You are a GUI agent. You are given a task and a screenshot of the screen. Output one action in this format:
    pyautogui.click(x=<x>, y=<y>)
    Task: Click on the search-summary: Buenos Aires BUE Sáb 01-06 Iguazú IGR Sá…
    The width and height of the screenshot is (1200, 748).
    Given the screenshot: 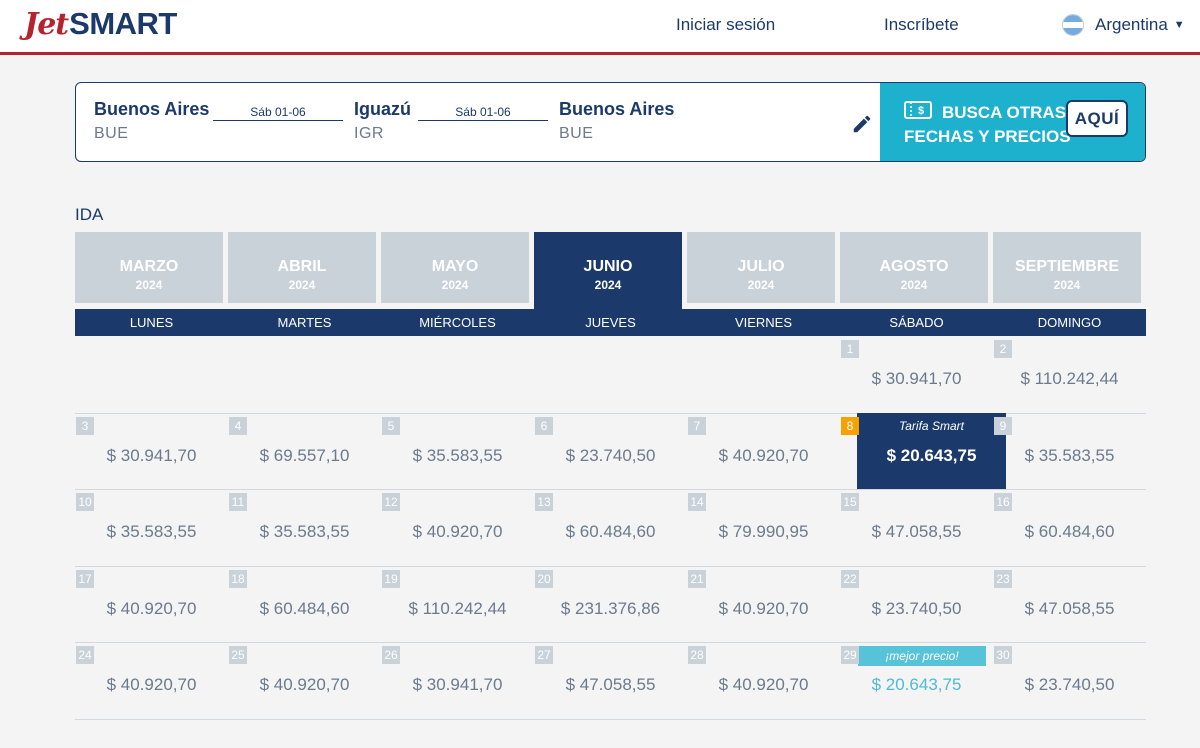 What is the action you would take?
    pyautogui.click(x=610, y=122)
    